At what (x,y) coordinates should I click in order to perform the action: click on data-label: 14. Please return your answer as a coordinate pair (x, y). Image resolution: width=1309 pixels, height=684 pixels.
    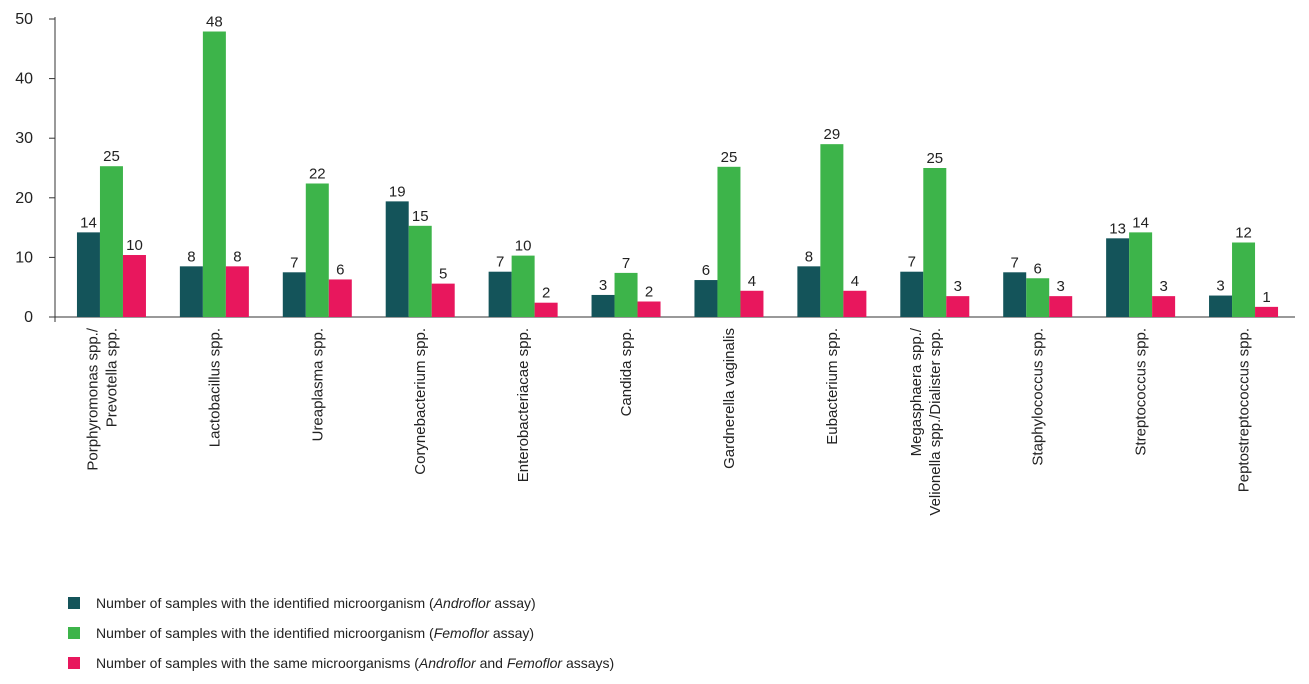
    Looking at the image, I should click on (88, 222).